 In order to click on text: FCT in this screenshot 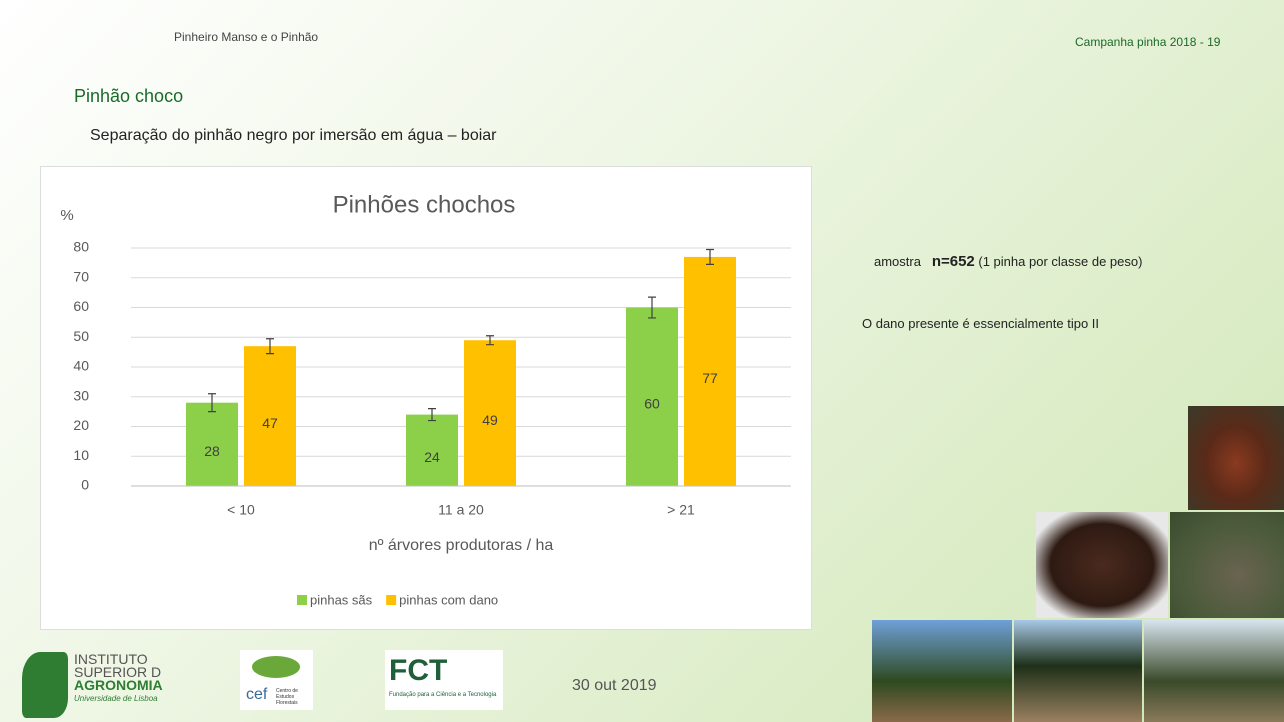, I will do `click(418, 670)`.